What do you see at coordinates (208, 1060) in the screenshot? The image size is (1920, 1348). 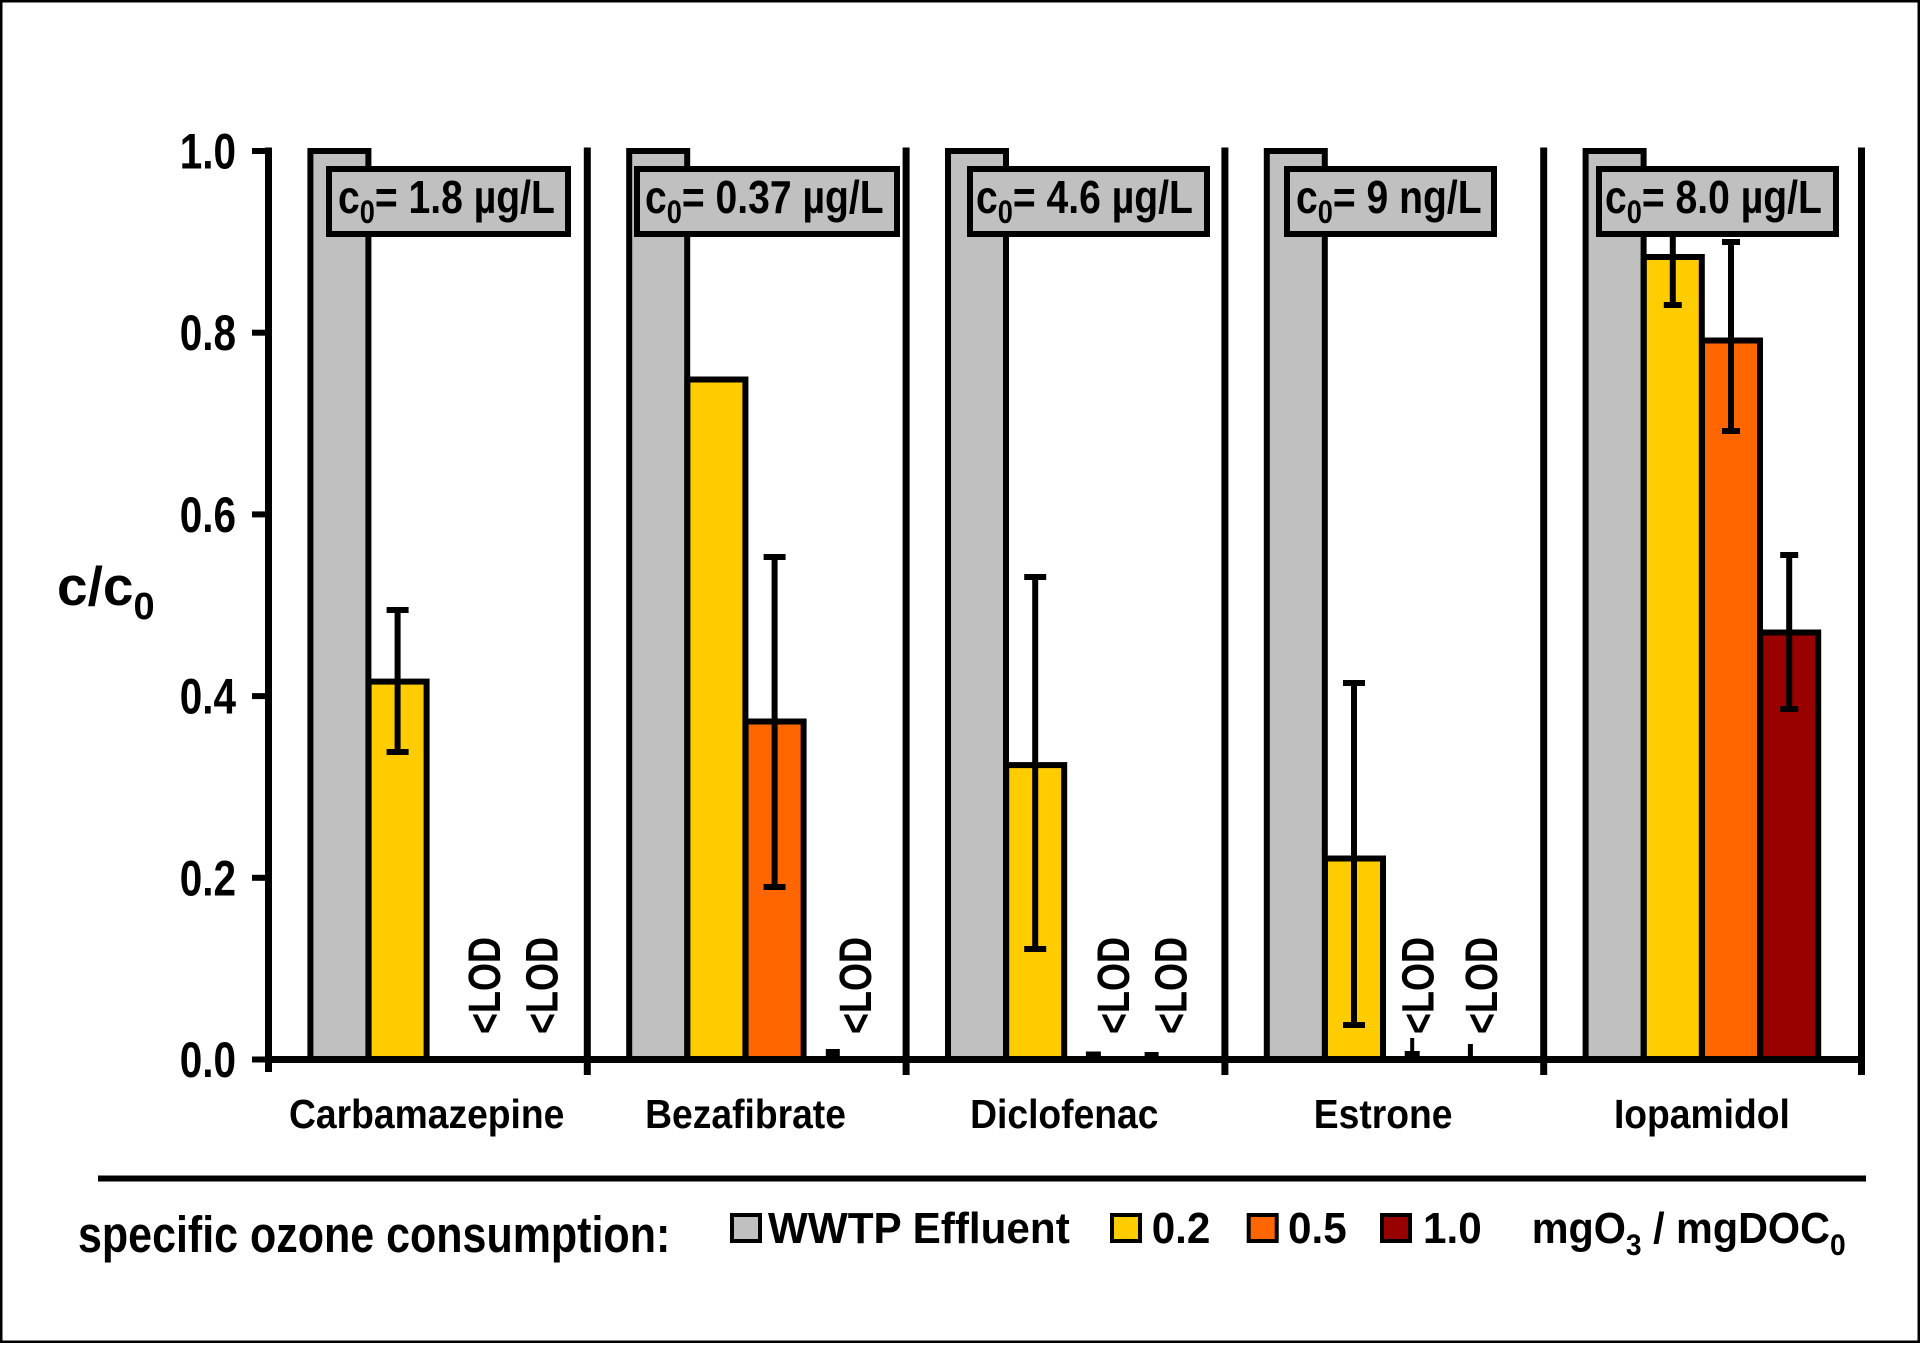 I see `svg-text: 0.0` at bounding box center [208, 1060].